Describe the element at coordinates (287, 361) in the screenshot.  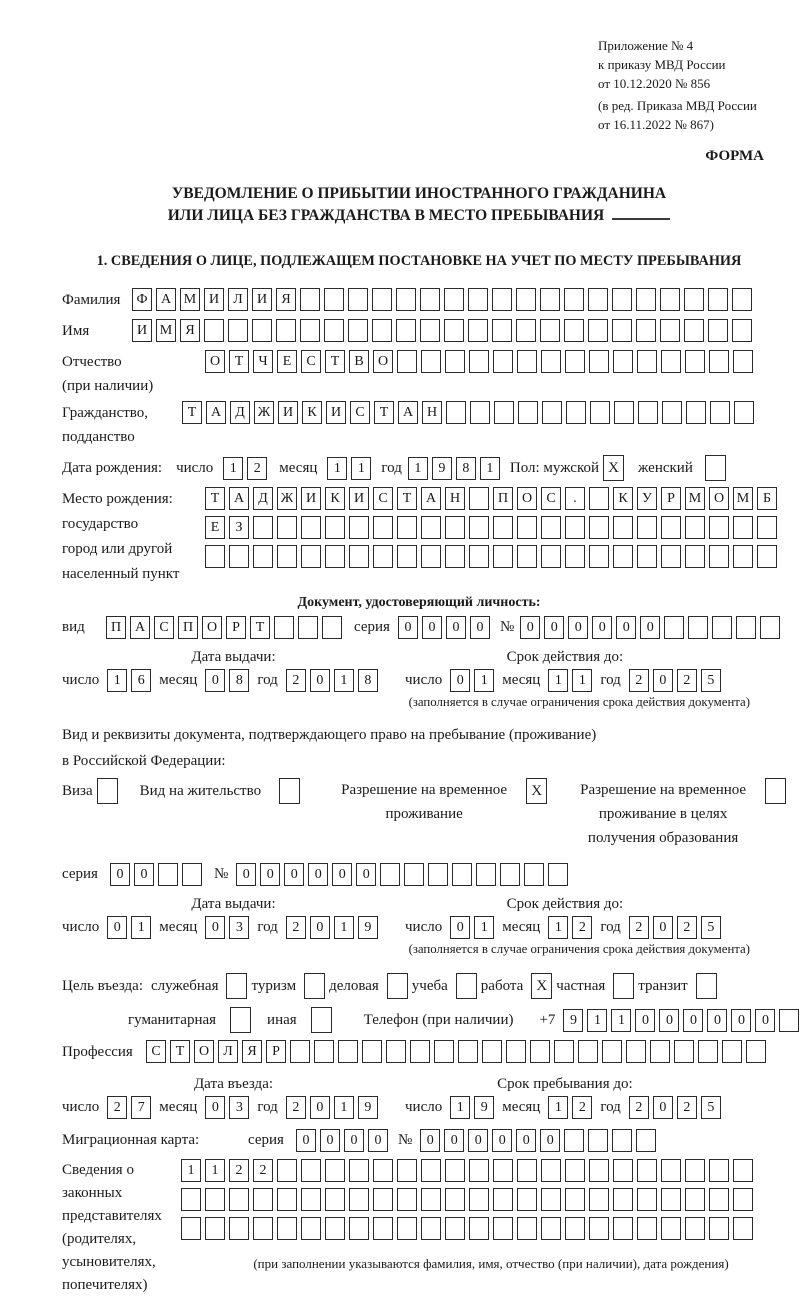
I see `char-box: Е` at that location.